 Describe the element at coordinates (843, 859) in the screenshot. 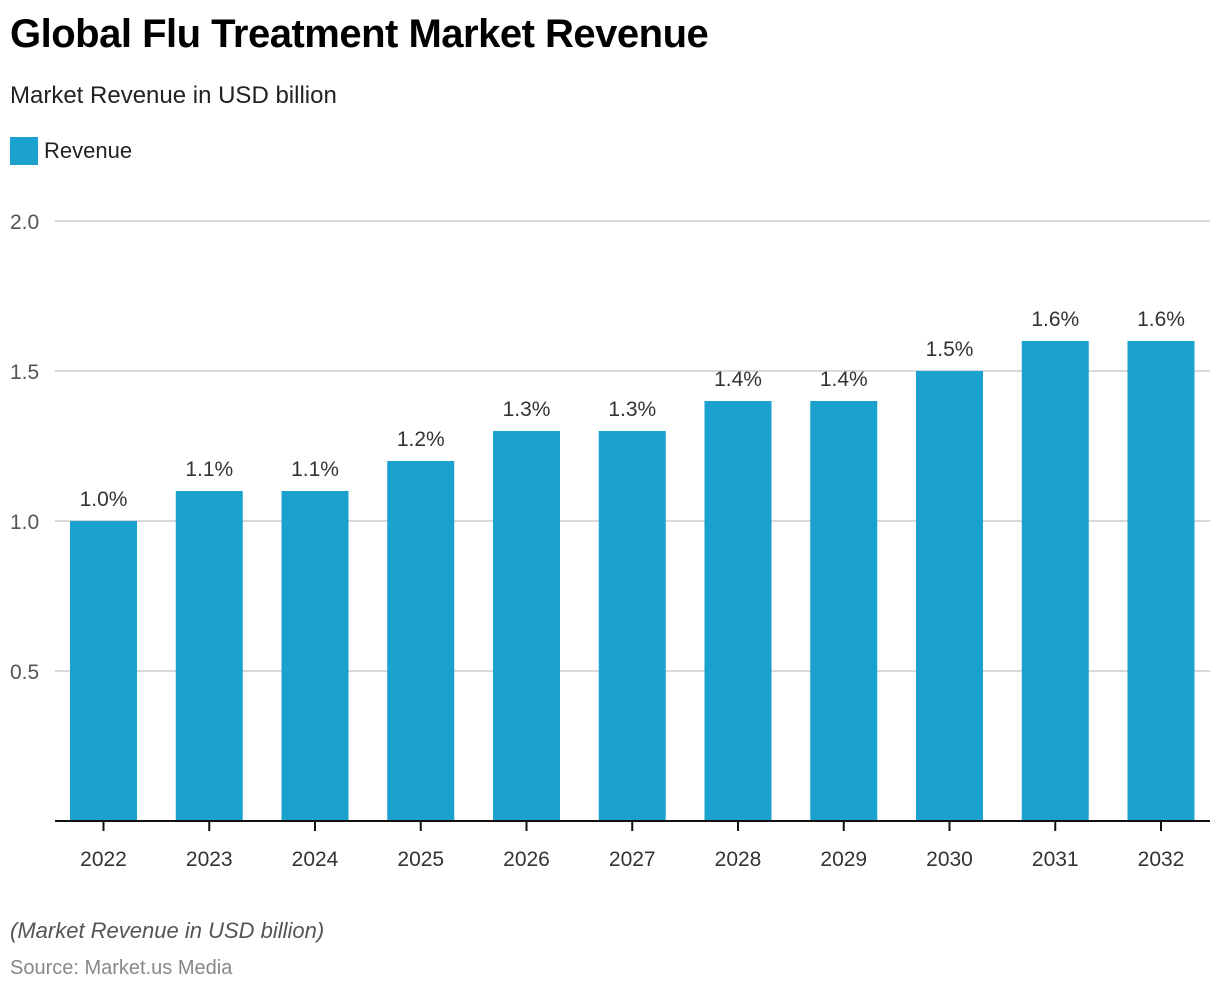

I see `x-tick-label: 2029` at that location.